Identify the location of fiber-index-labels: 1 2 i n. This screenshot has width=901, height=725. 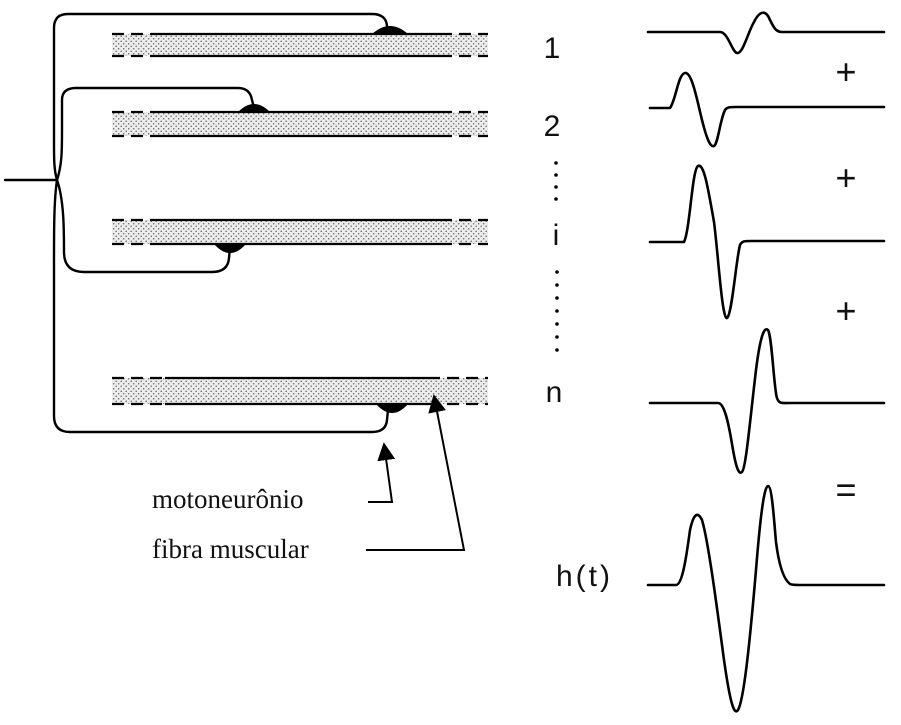
(553, 220).